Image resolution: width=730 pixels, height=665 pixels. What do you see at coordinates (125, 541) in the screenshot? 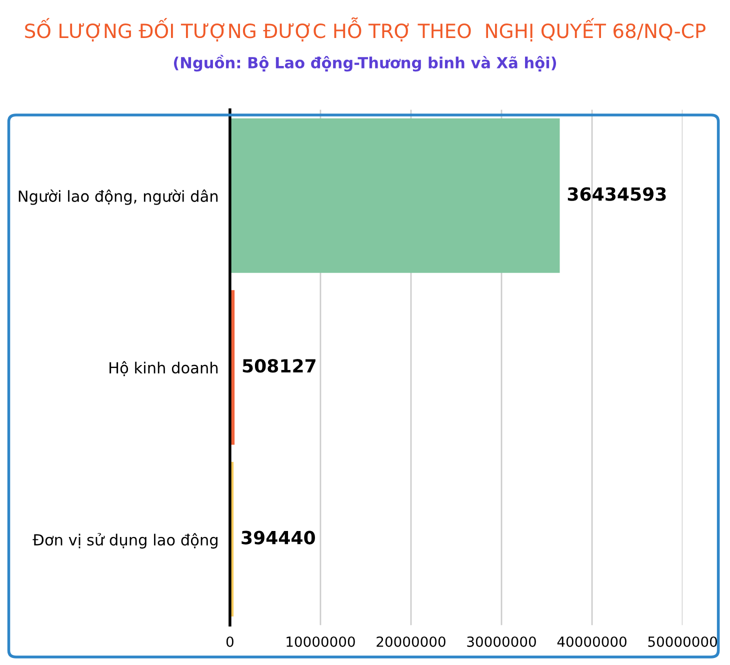
I see `y-tick-label: Đơn vị sử dụng lao động` at bounding box center [125, 541].